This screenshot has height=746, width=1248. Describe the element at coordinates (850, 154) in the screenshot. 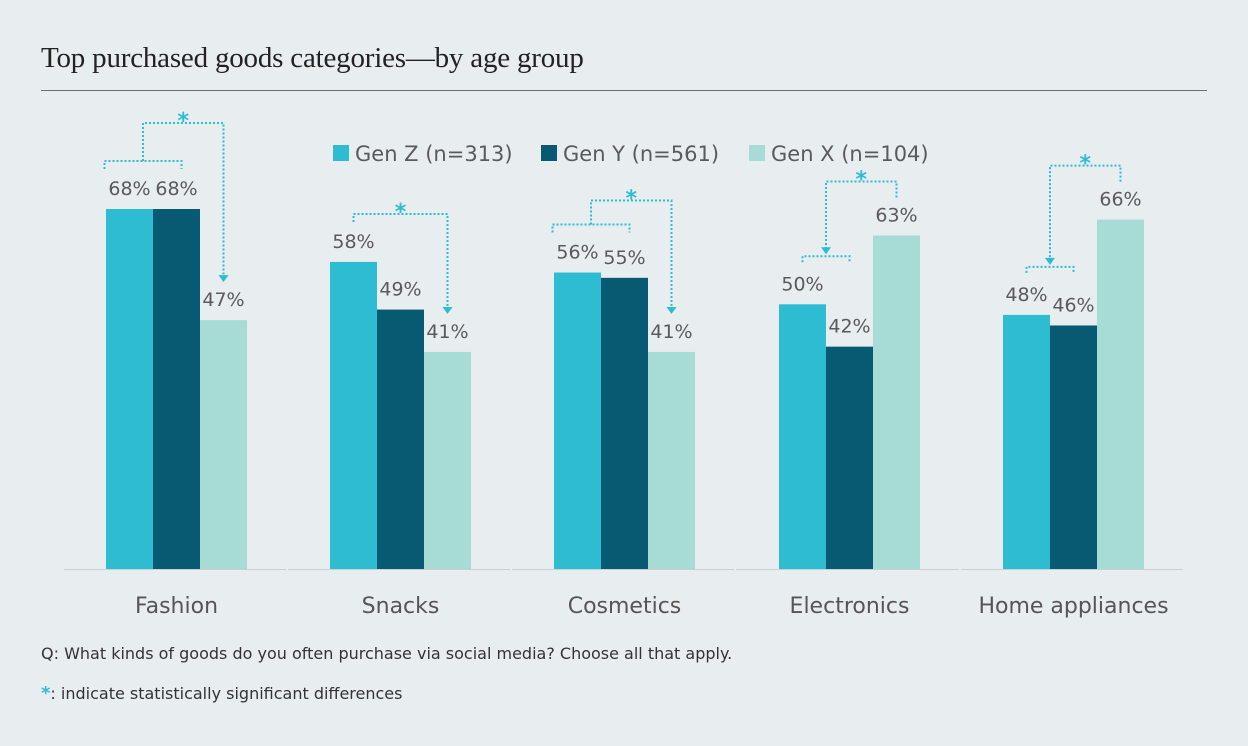

I see `legend-label: Gen X (n=104)` at that location.